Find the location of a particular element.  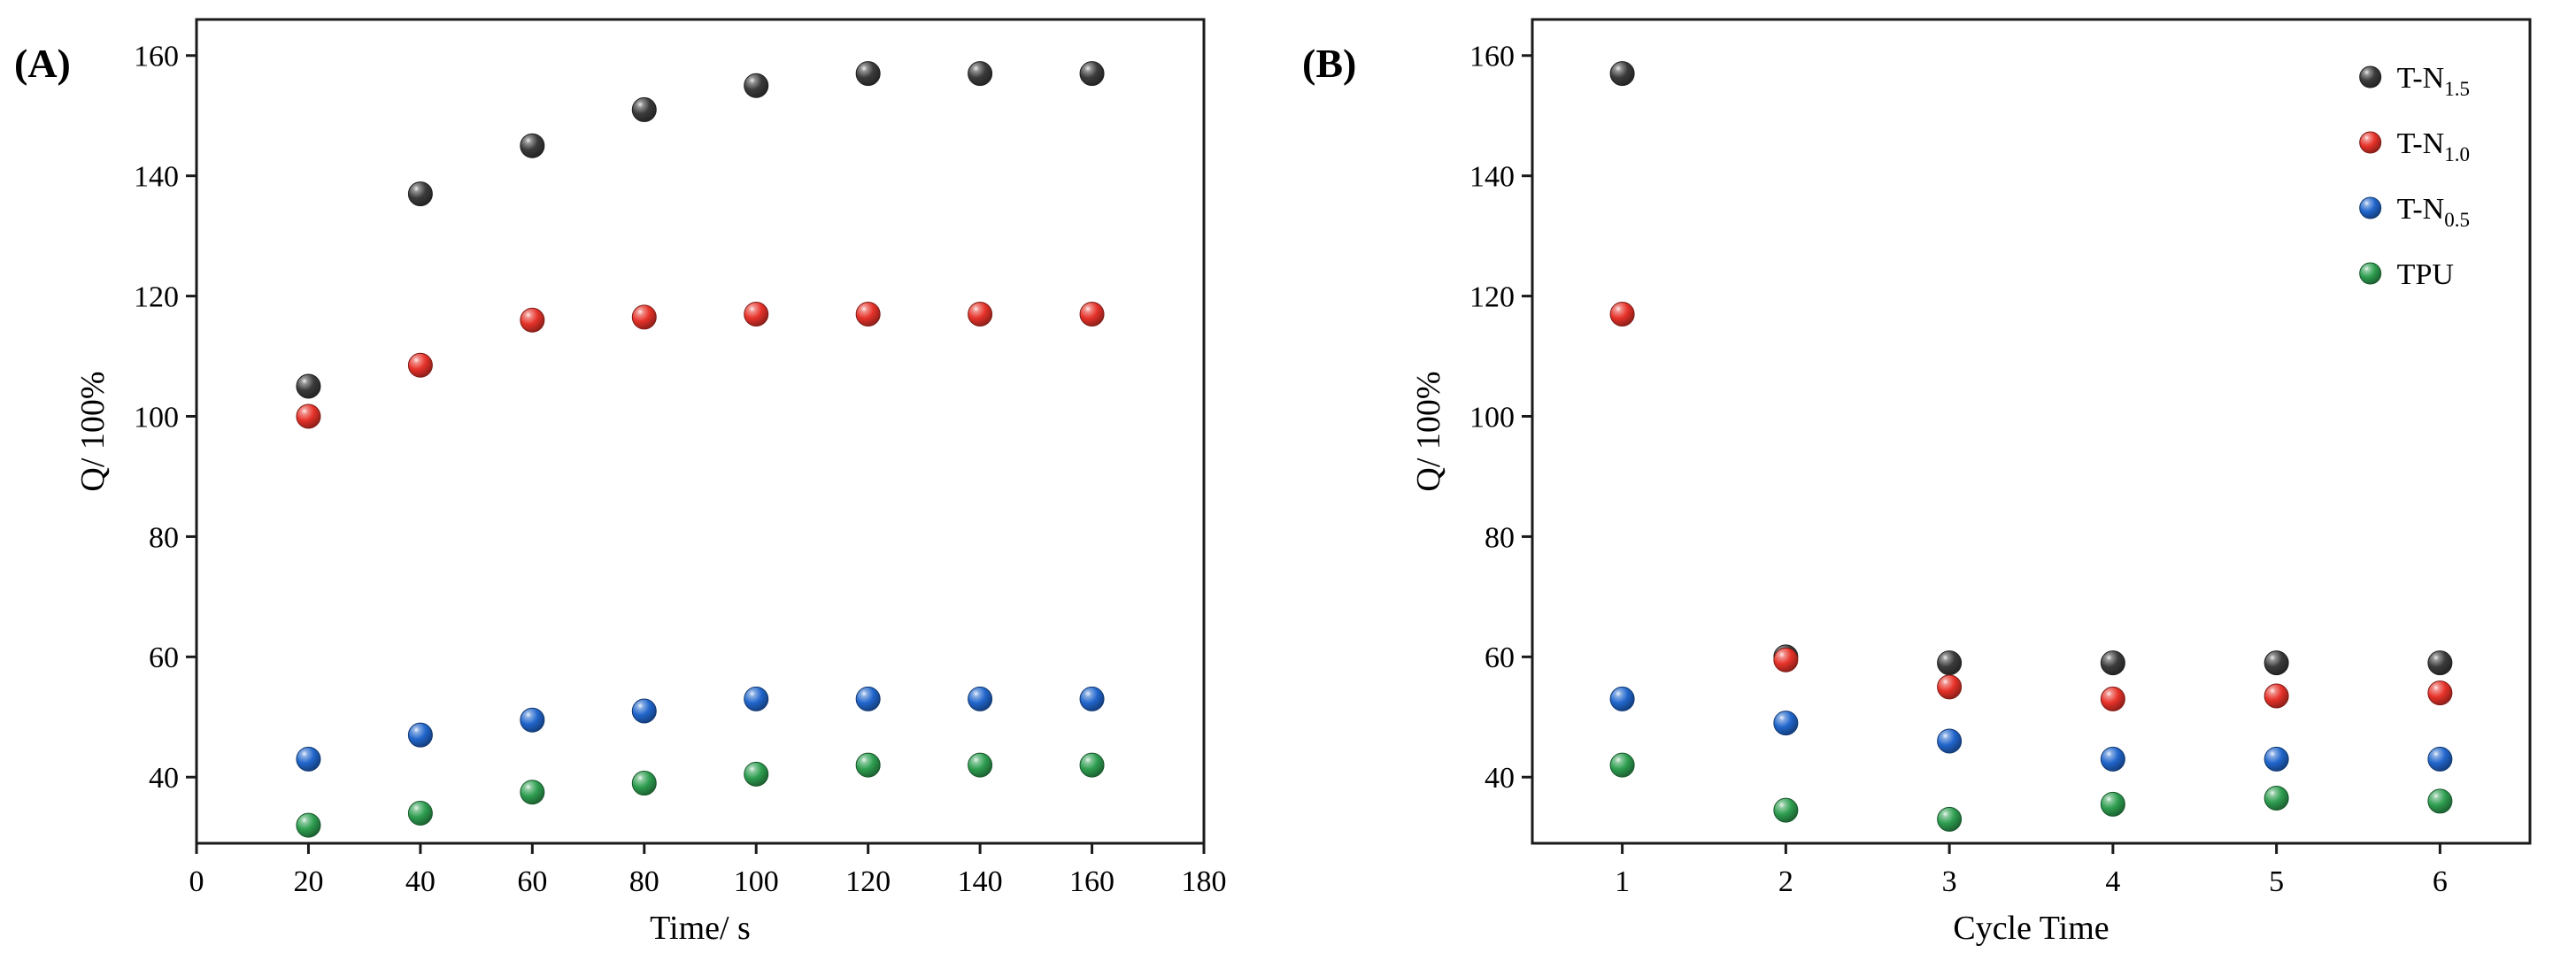

legend-label-T-N1.0: T-N1.0 is located at coordinates (2433, 146).